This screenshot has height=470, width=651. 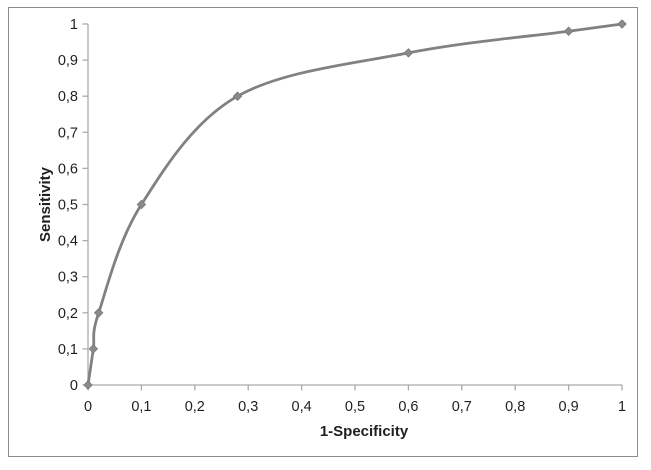 I want to click on y-tick-label: 0,4, so click(x=68, y=242).